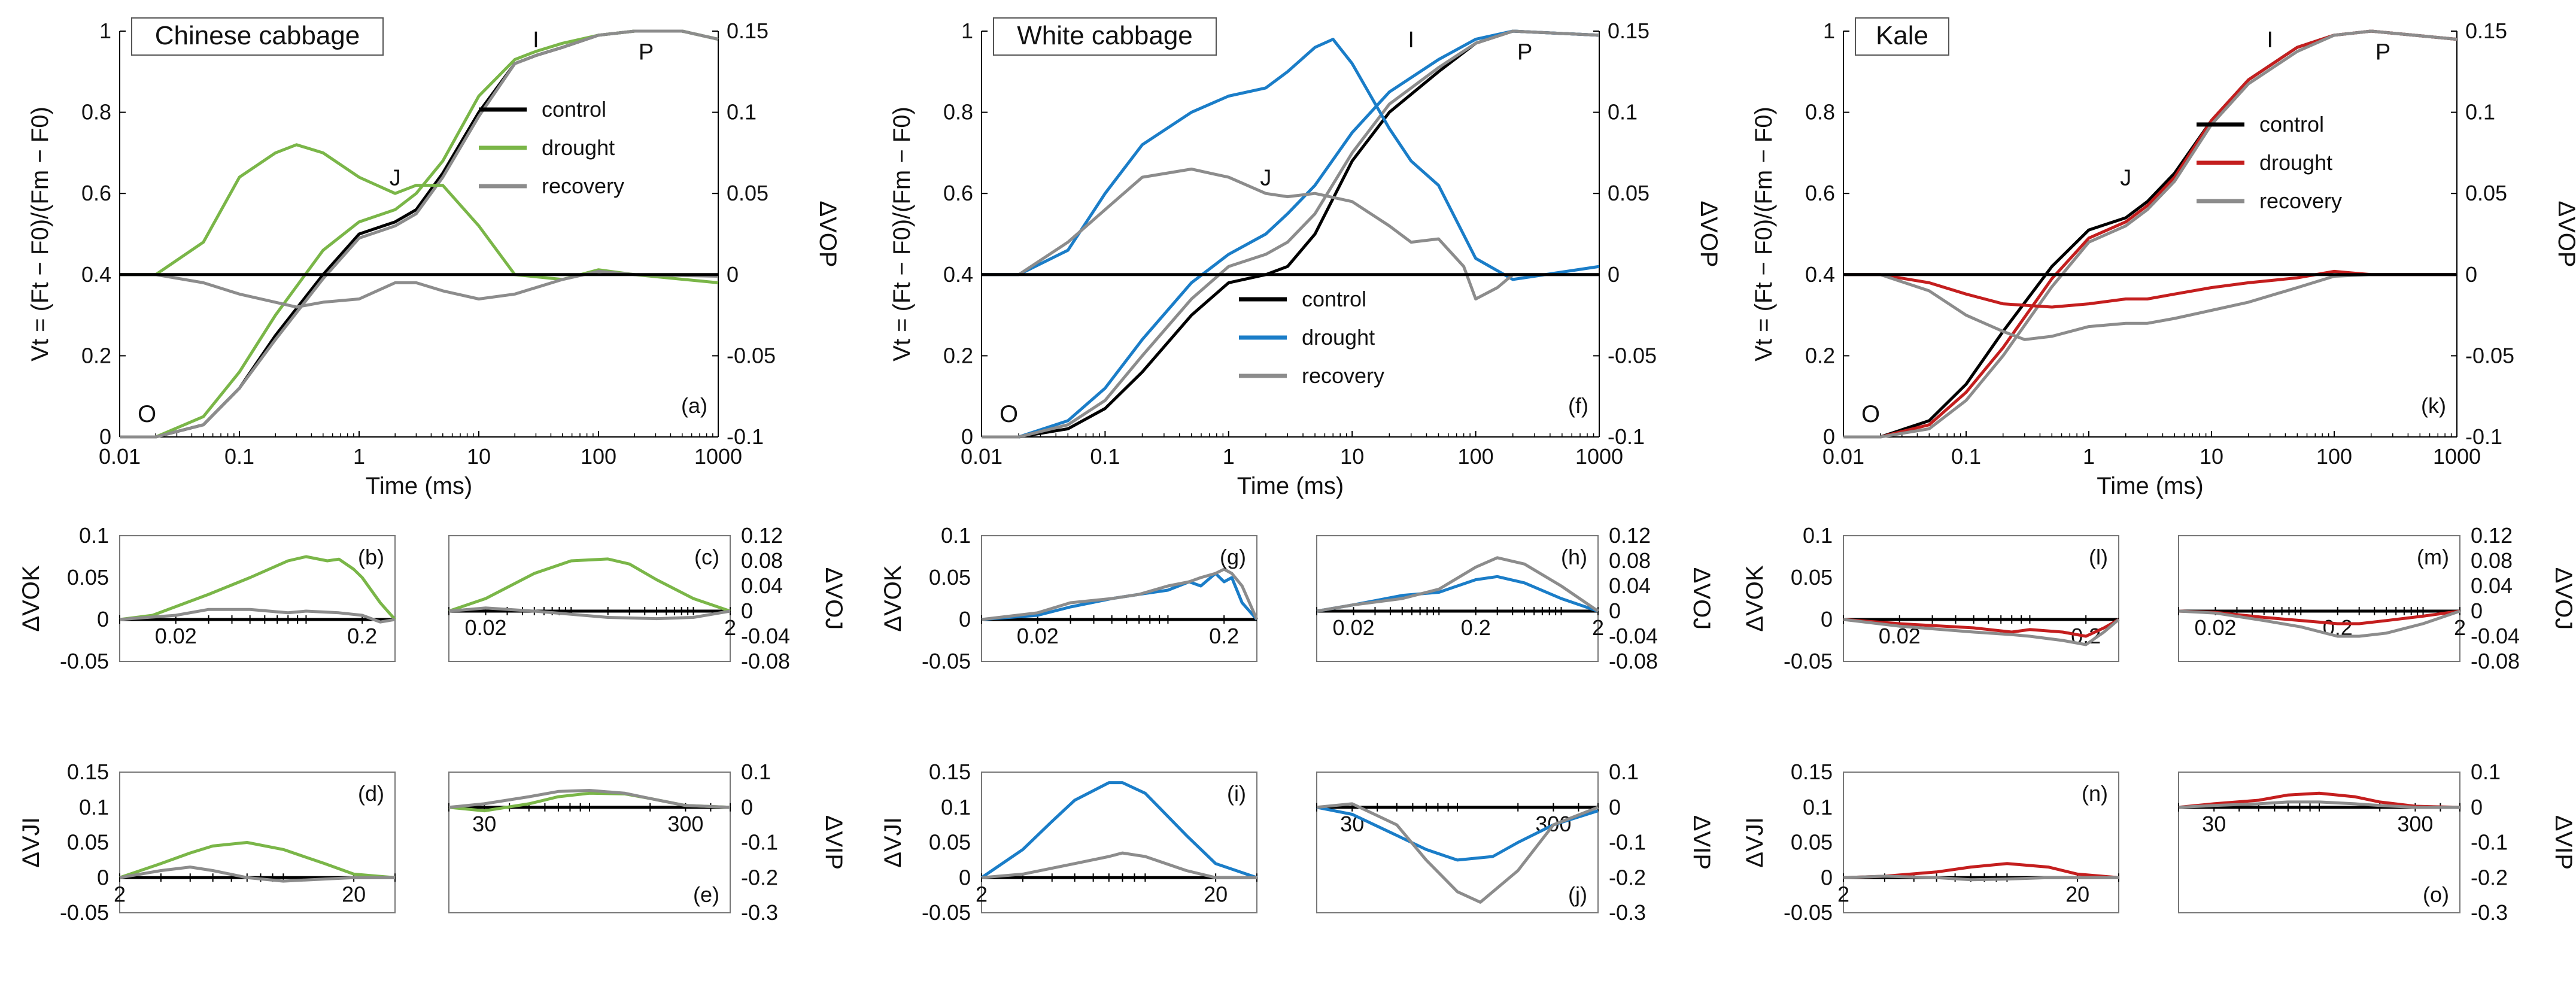 This screenshot has height=987, width=2576. I want to click on point-j-label: J, so click(1265, 178).